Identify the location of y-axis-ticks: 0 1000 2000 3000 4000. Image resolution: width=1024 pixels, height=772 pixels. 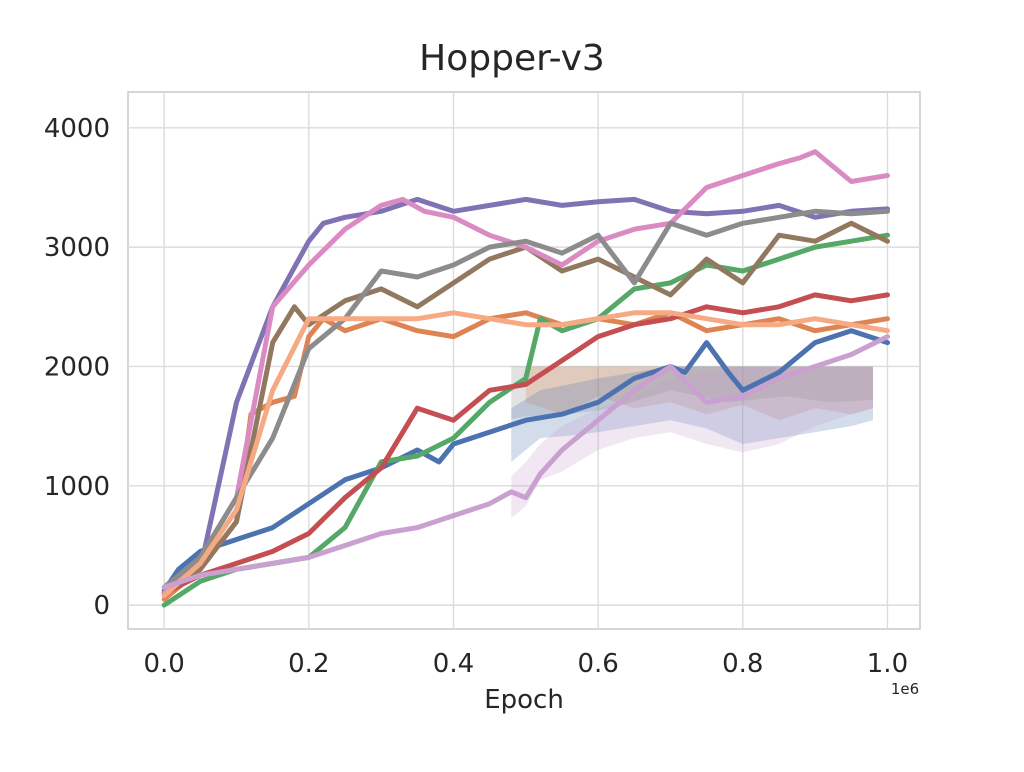
(77, 367).